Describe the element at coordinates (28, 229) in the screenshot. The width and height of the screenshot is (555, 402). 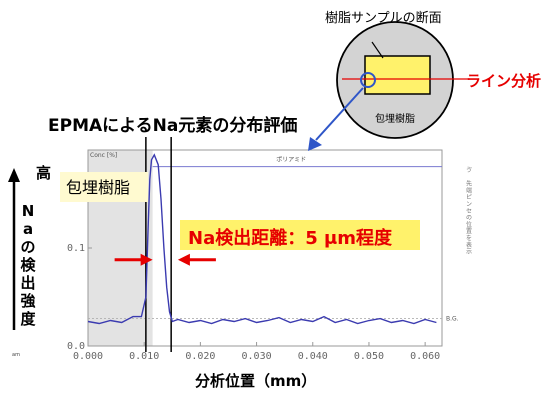
I see `y-axis-label-char: a` at that location.